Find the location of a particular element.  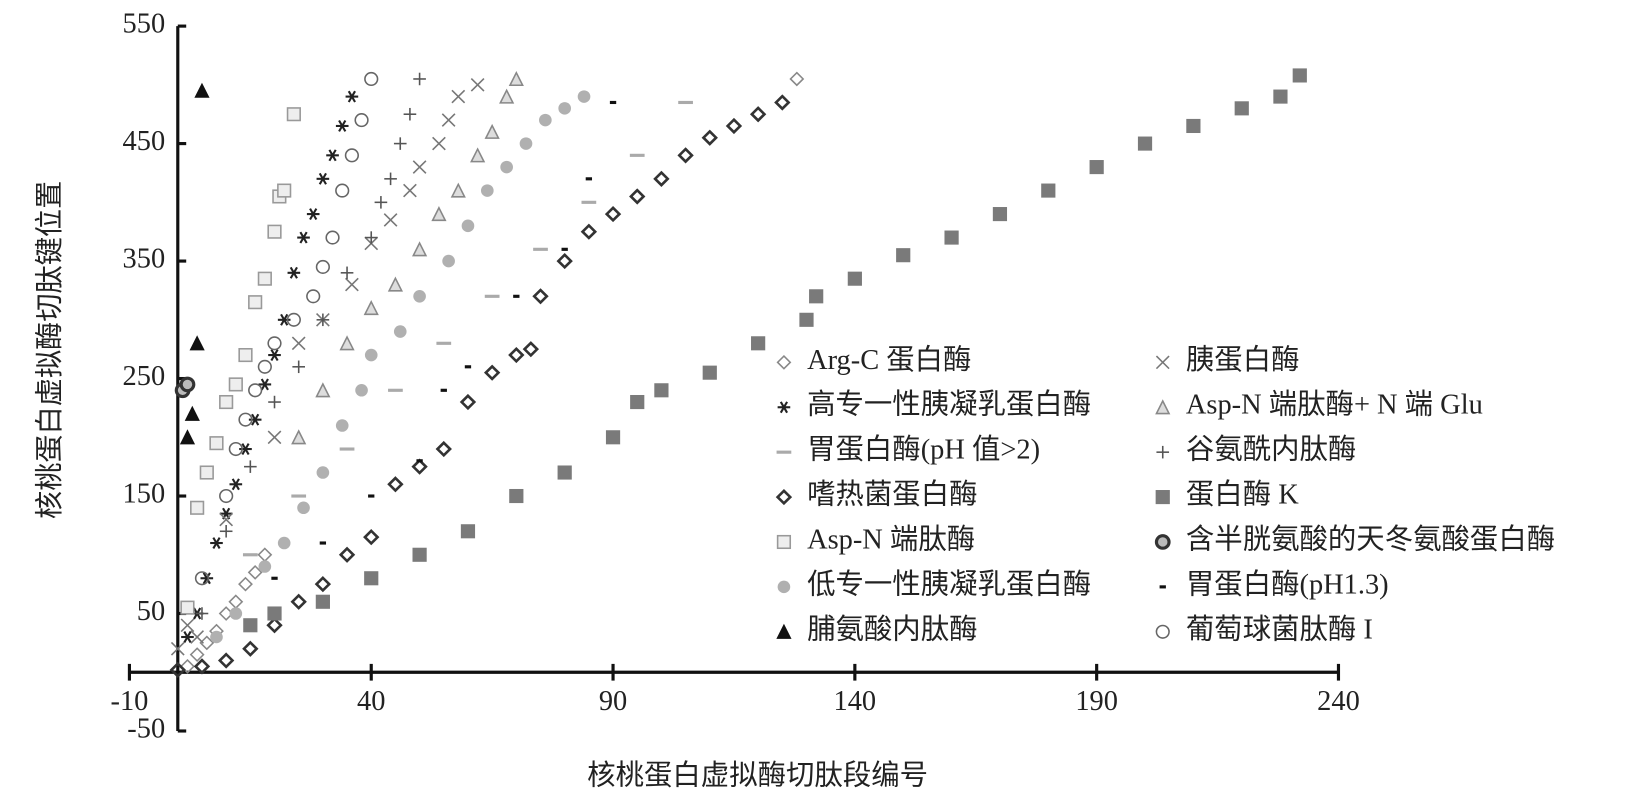

legend-label: 蛋白酶 K is located at coordinates (1242, 495).